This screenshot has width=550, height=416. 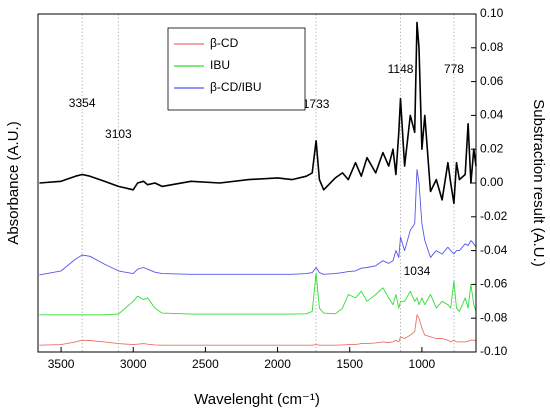 What do you see at coordinates (224, 43) in the screenshot?
I see `legend-label: β-CD` at bounding box center [224, 43].